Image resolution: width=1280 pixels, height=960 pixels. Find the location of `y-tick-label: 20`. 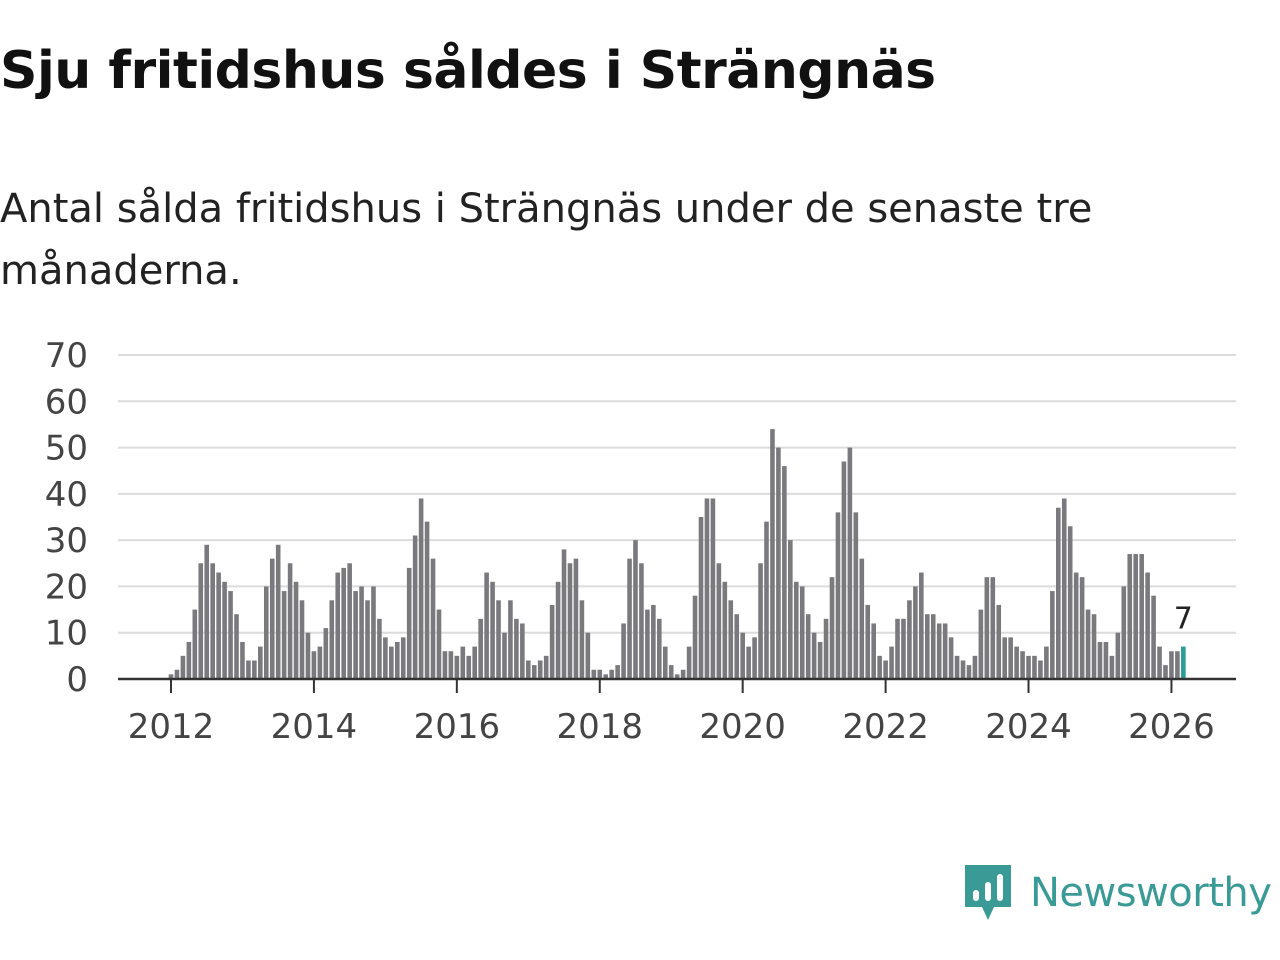

y-tick-label: 20 is located at coordinates (66, 587).